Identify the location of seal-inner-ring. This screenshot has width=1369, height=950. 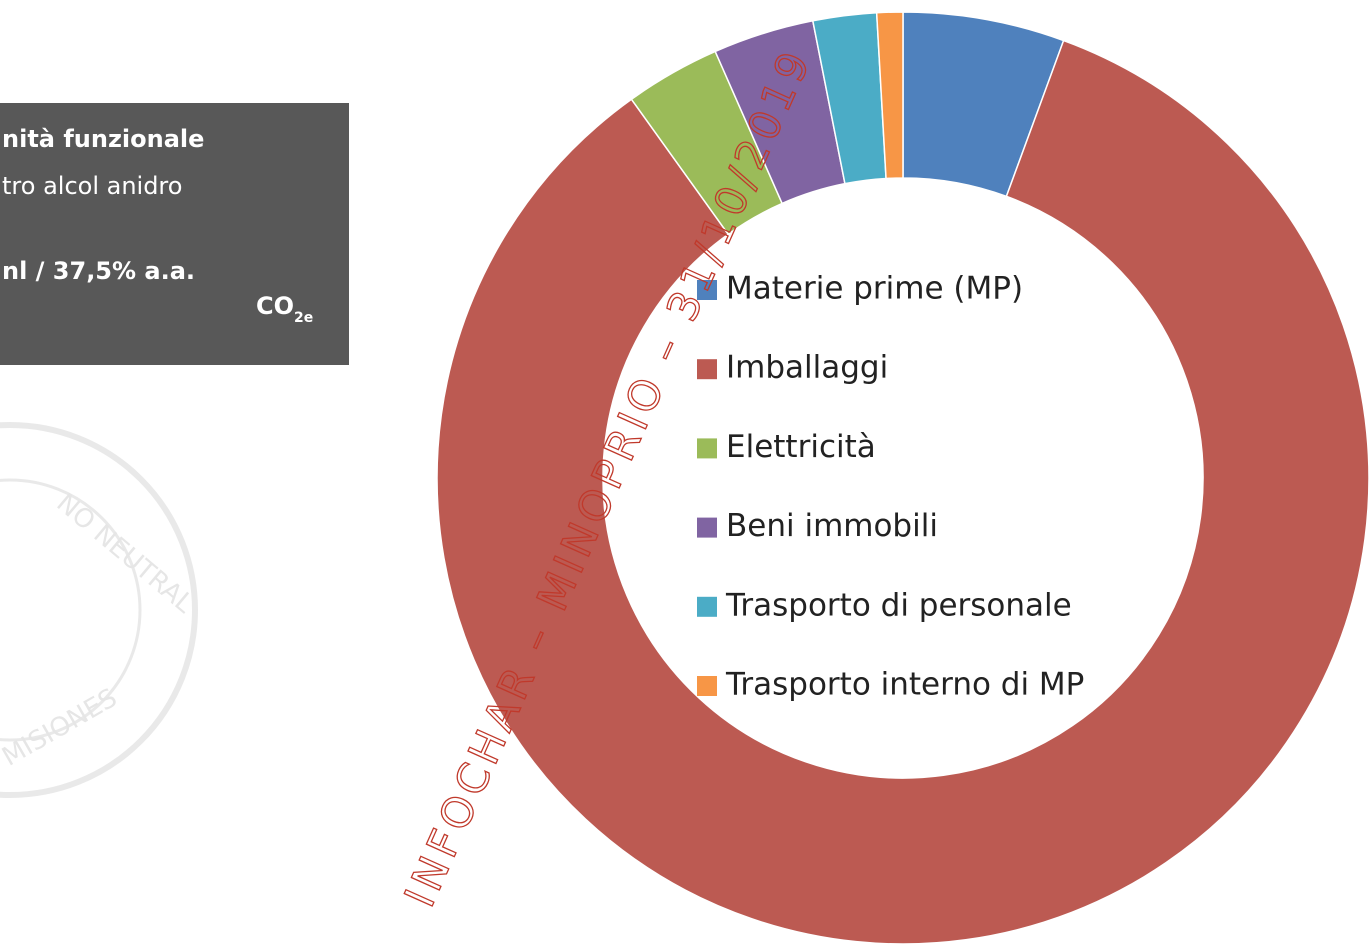
(71, 610).